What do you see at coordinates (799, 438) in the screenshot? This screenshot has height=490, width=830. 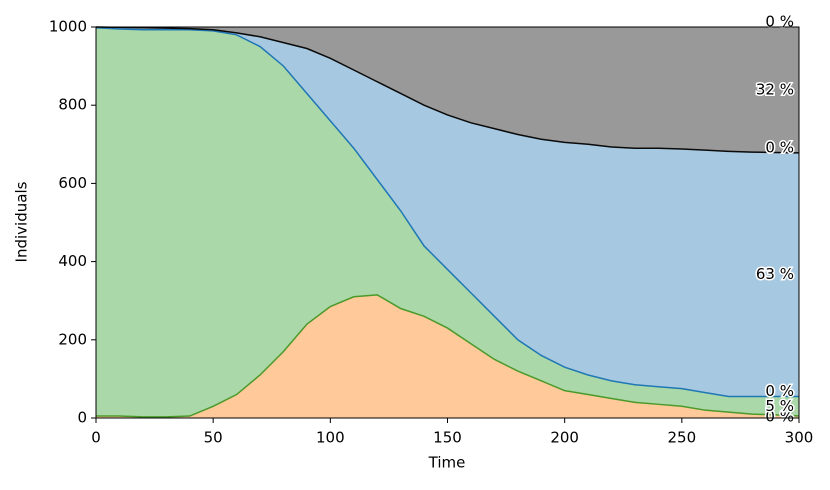 I see `x-tick-label: 300` at bounding box center [799, 438].